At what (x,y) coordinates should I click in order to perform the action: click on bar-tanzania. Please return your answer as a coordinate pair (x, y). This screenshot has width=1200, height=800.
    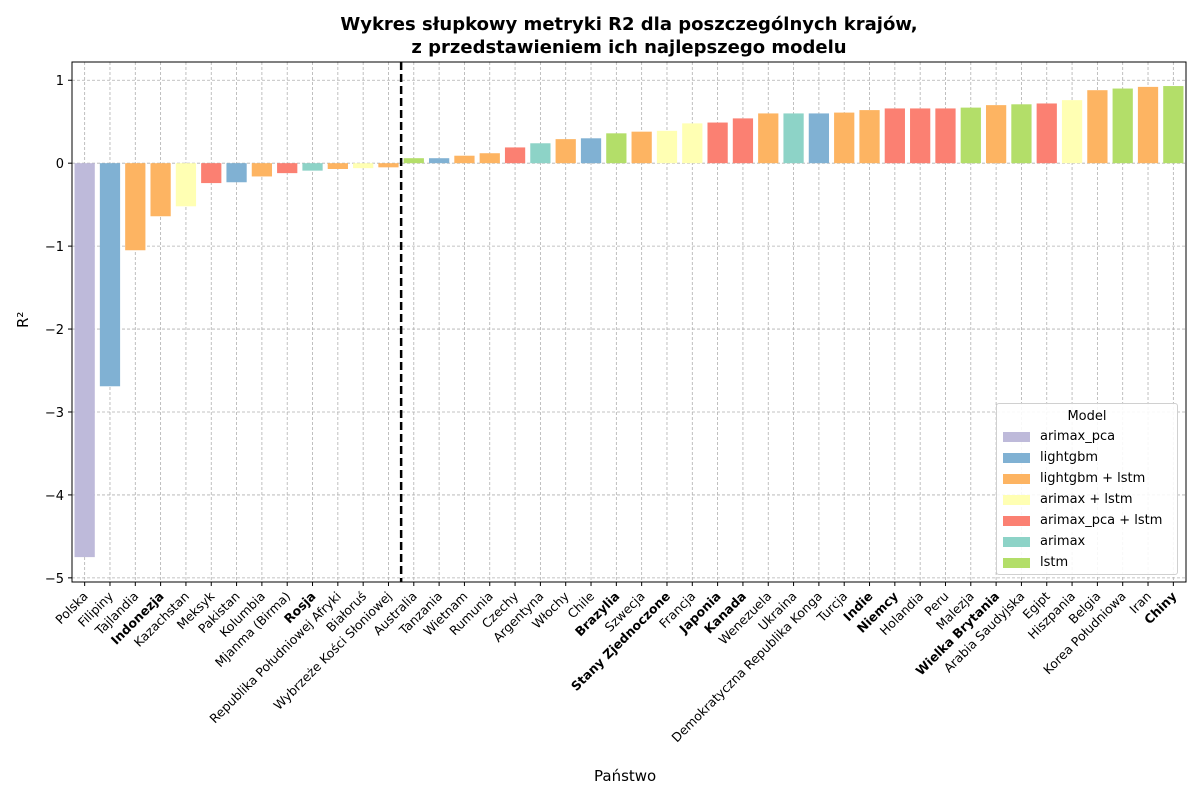
    Looking at the image, I should click on (439, 161).